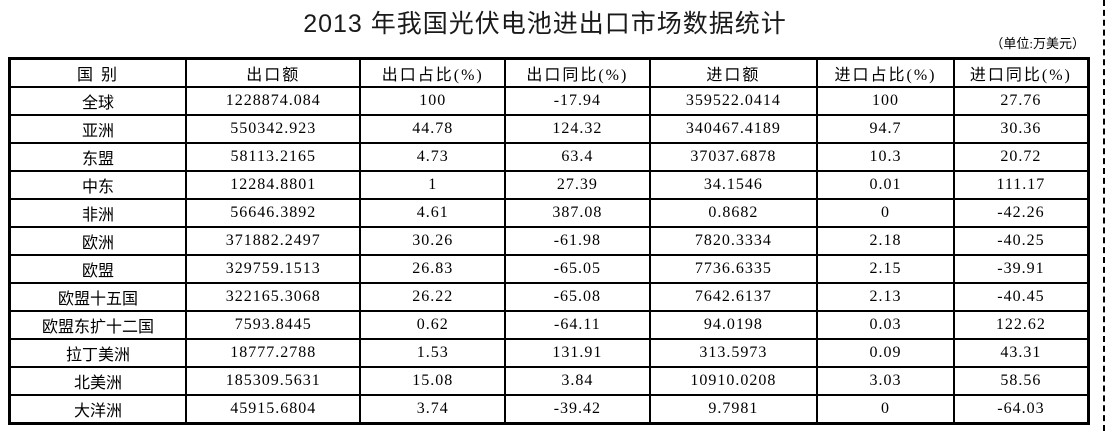 The width and height of the screenshot is (1109, 431). What do you see at coordinates (98, 269) in the screenshot?
I see `row-label: 欧盟` at bounding box center [98, 269].